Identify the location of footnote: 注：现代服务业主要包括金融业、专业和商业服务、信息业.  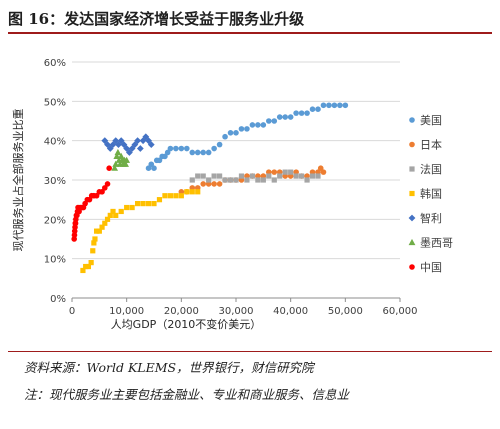
(187, 394).